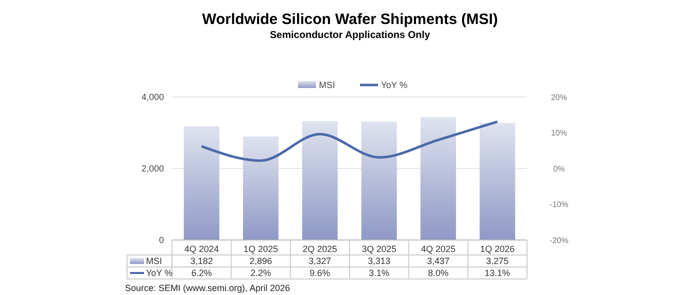  I want to click on data-label: 2.2%, so click(261, 273).